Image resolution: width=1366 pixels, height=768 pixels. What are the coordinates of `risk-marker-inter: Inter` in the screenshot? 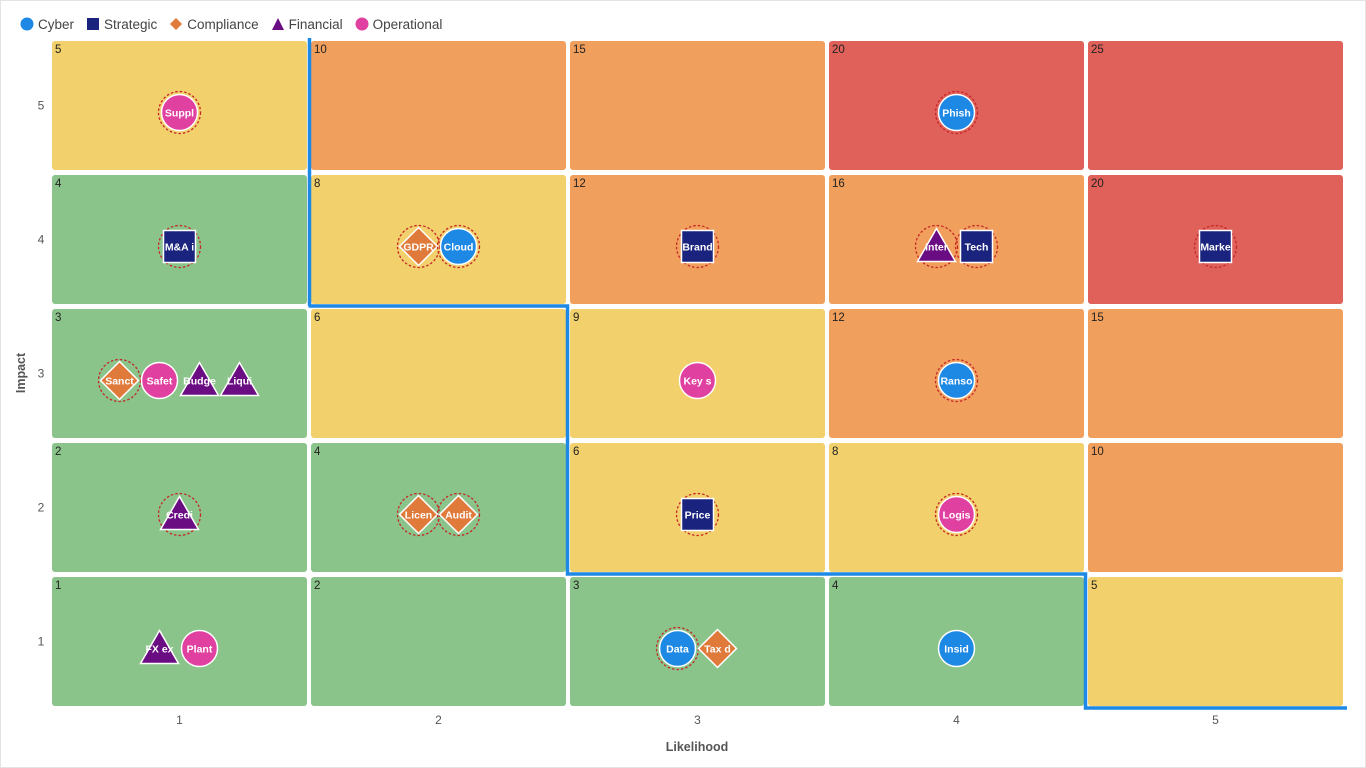 It's located at (936, 246).